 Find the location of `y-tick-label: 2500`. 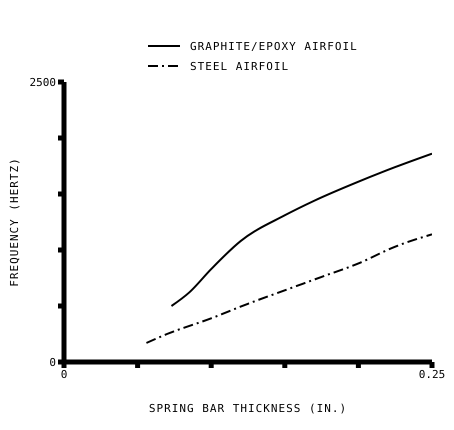

y-tick-label: 2500 is located at coordinates (43, 82).